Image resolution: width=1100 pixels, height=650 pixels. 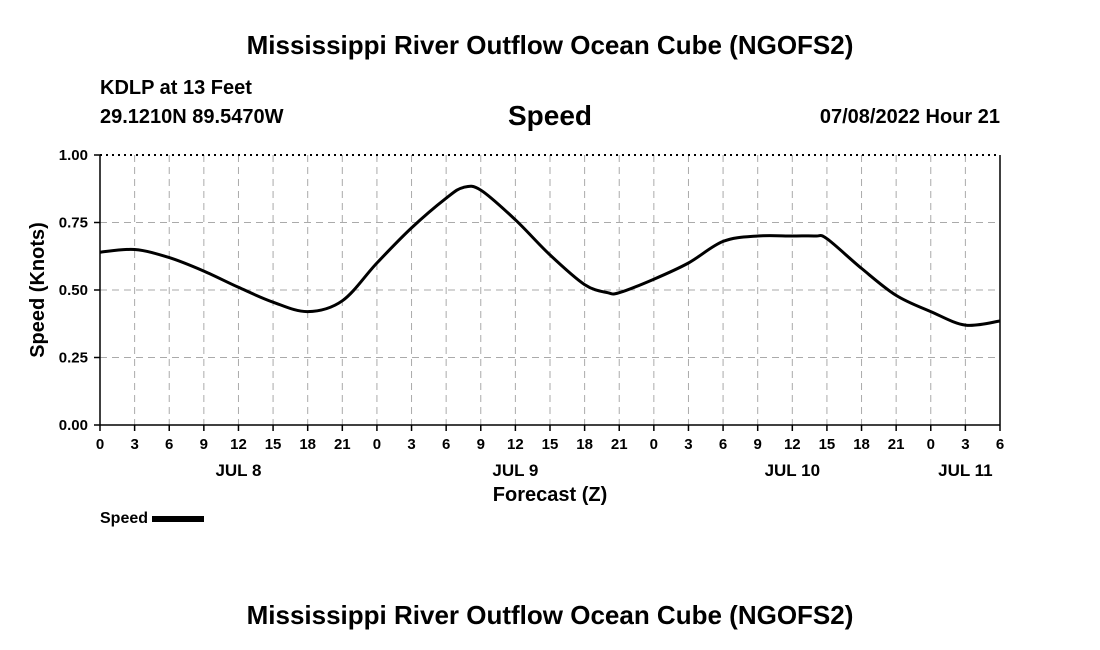 I want to click on station-coordinates: 29.1210N 89.5470W, so click(x=192, y=117).